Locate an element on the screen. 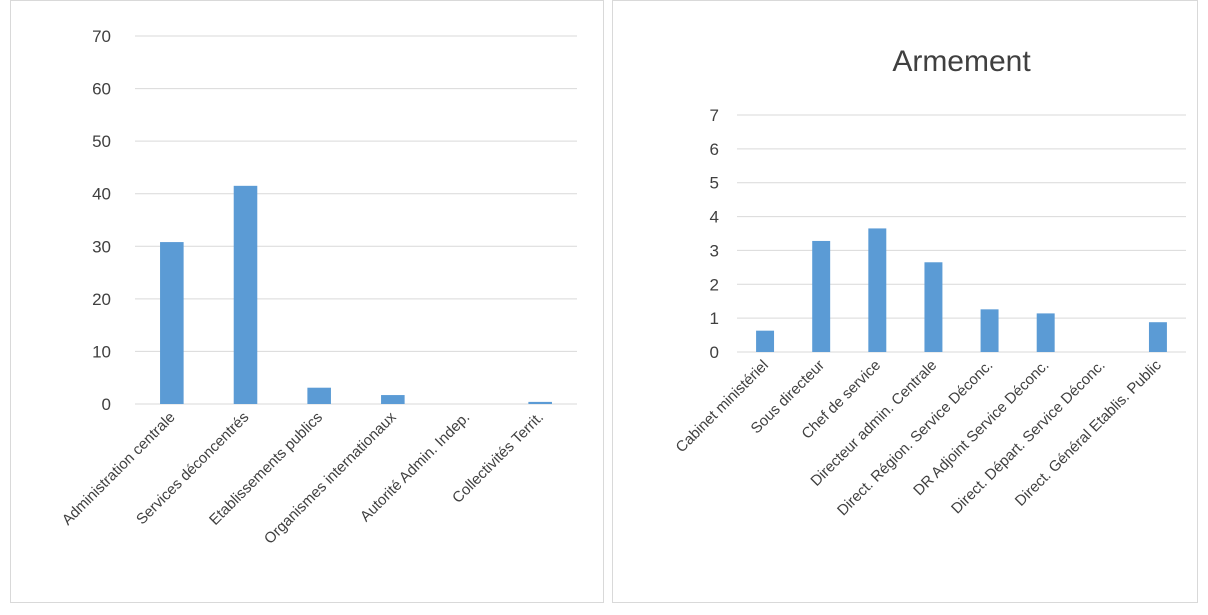 This screenshot has height=615, width=1208. y-tick-label: 60 is located at coordinates (101, 89).